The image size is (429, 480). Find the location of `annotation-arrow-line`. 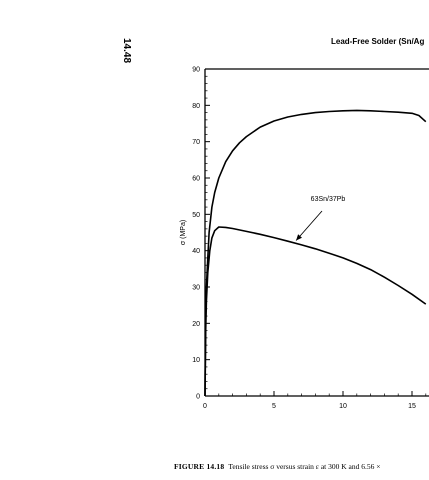

annotation-arrow-line is located at coordinates (309, 225).